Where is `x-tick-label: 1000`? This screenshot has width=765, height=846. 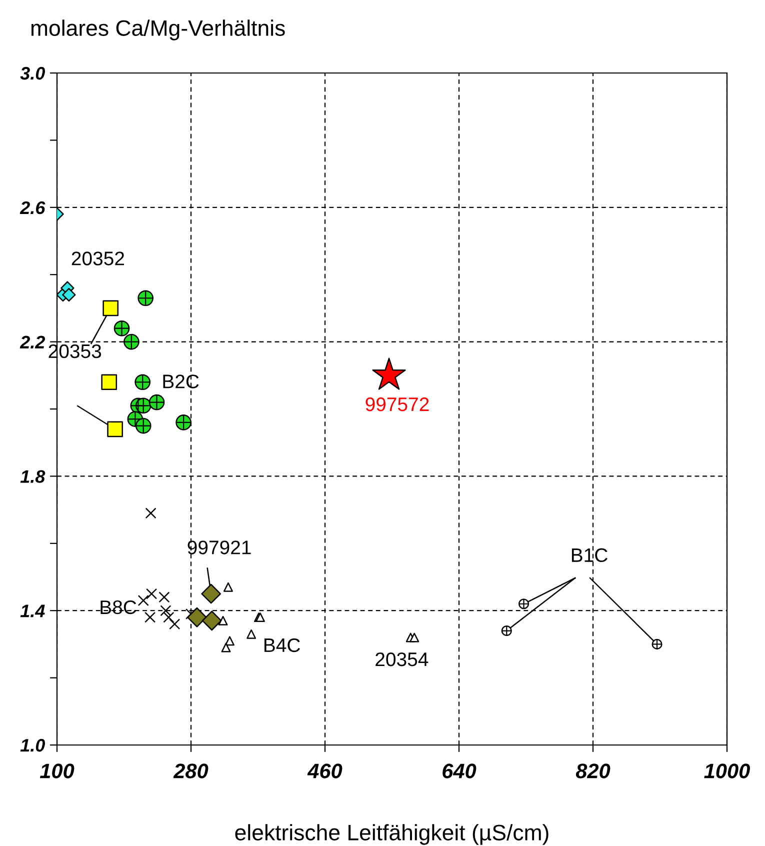 x-tick-label: 1000 is located at coordinates (727, 771).